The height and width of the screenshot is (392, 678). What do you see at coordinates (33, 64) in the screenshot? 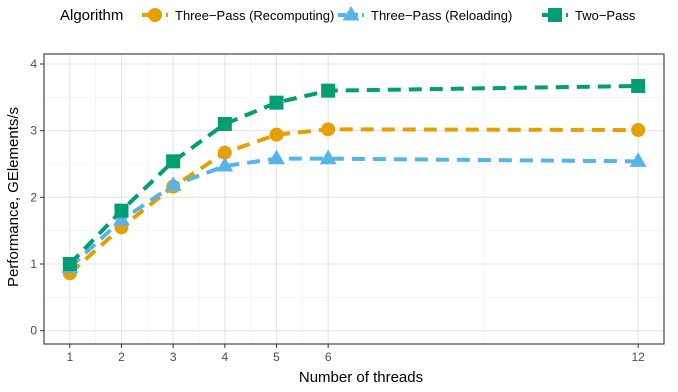
I see `y-tick-label: 4` at bounding box center [33, 64].